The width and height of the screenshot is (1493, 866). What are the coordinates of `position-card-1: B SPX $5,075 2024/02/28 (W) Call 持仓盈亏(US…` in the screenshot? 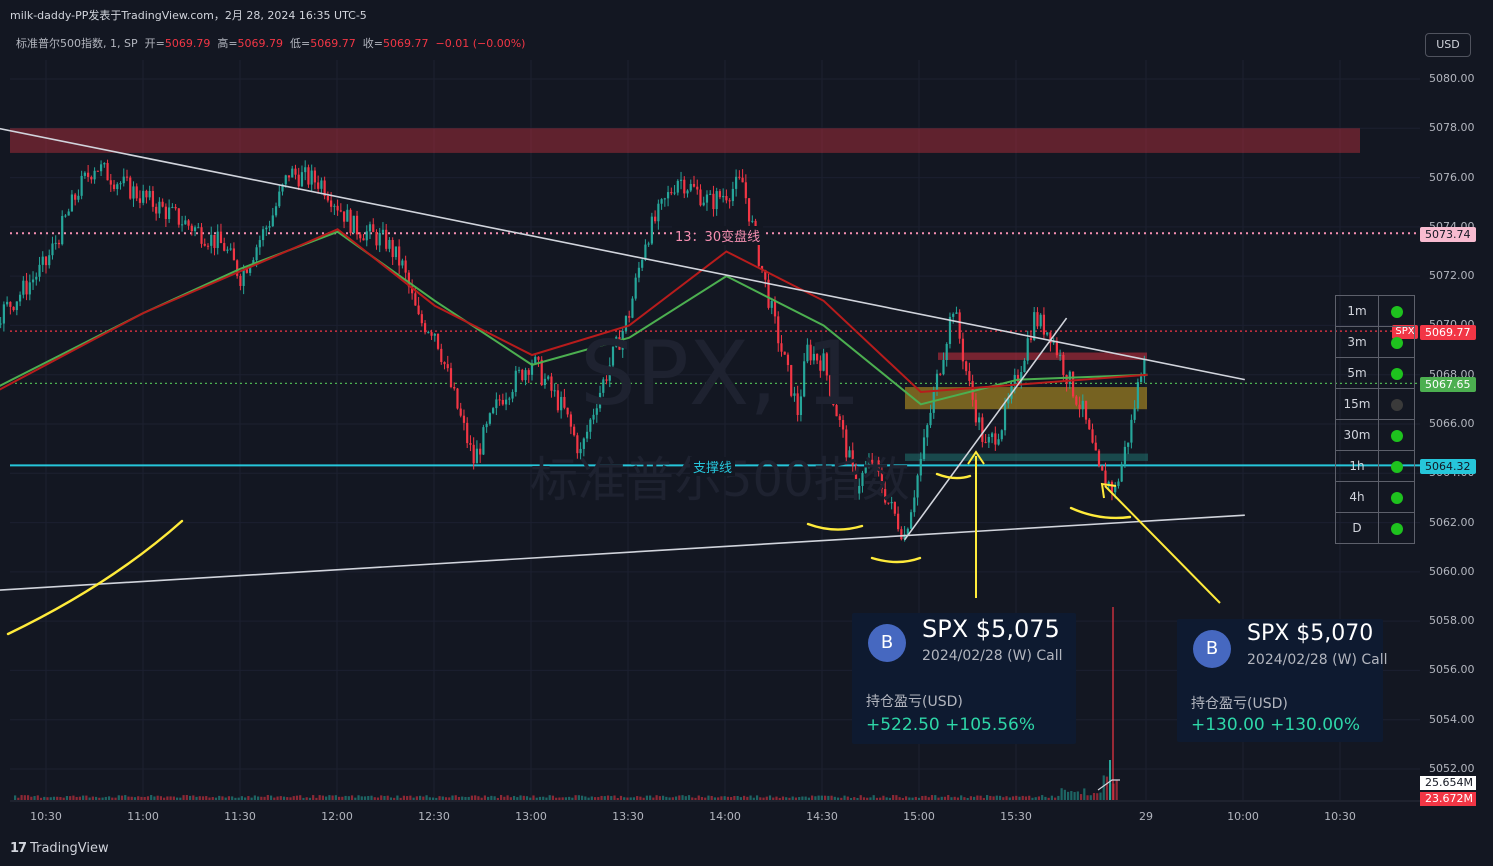 It's located at (964, 678).